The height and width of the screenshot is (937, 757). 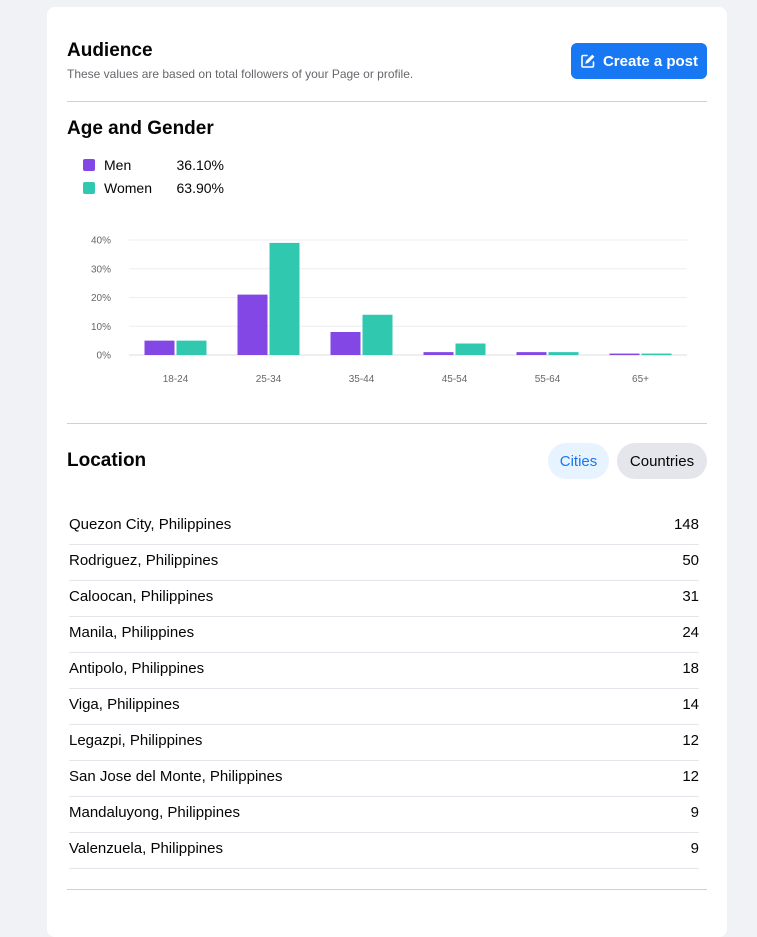 I want to click on location-row: San Jose del Monte, Philippines 12, so click(x=384, y=778).